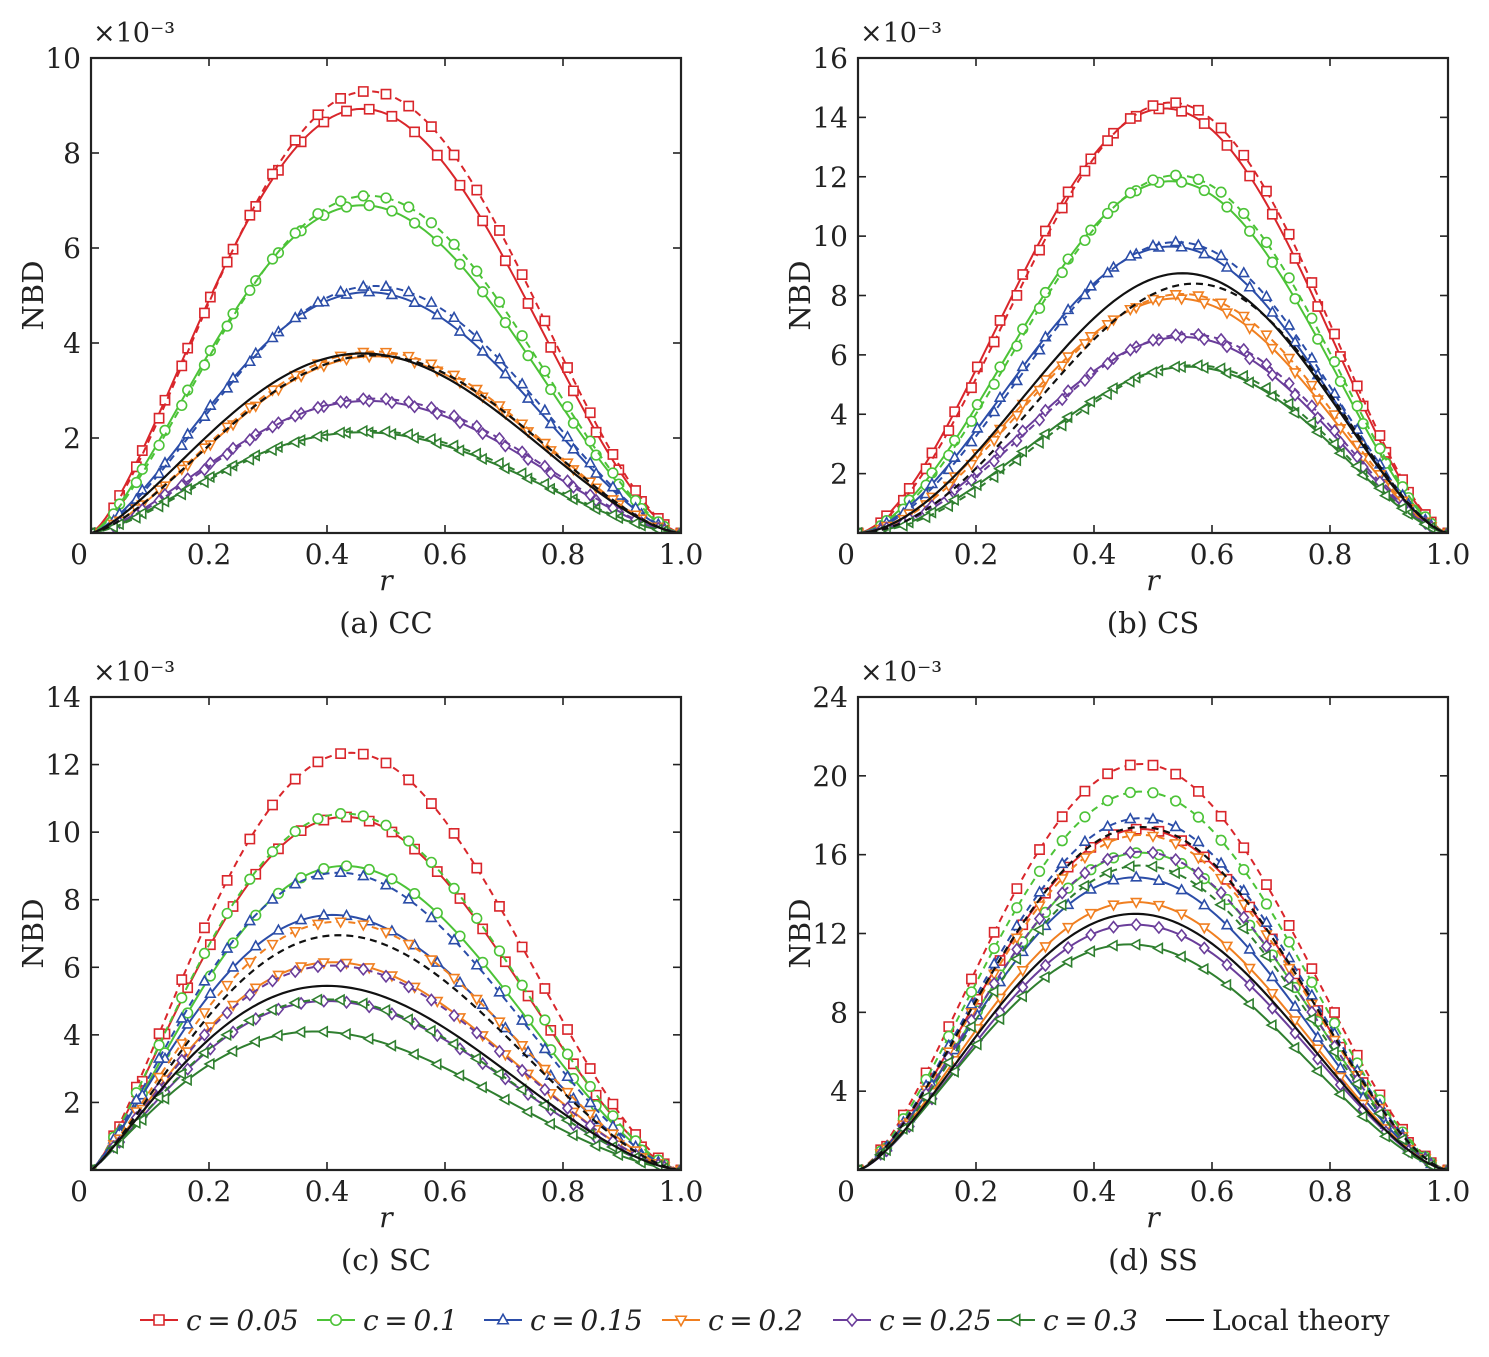 This screenshot has height=1357, width=1489. I want to click on legend-marker, so click(681, 1321).